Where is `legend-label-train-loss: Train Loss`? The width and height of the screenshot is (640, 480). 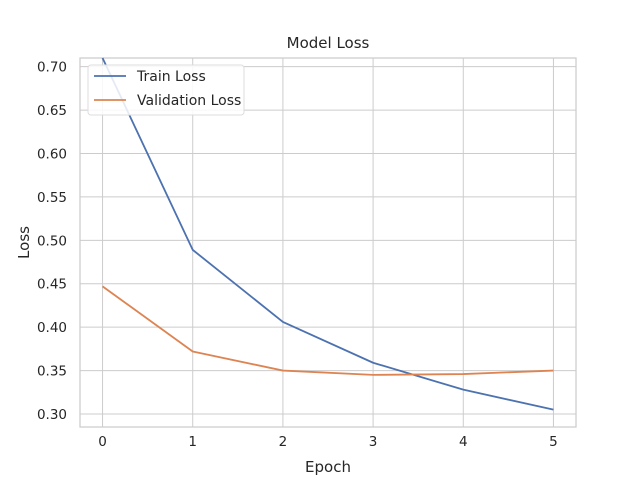
legend-label-train-loss: Train Loss is located at coordinates (171, 77).